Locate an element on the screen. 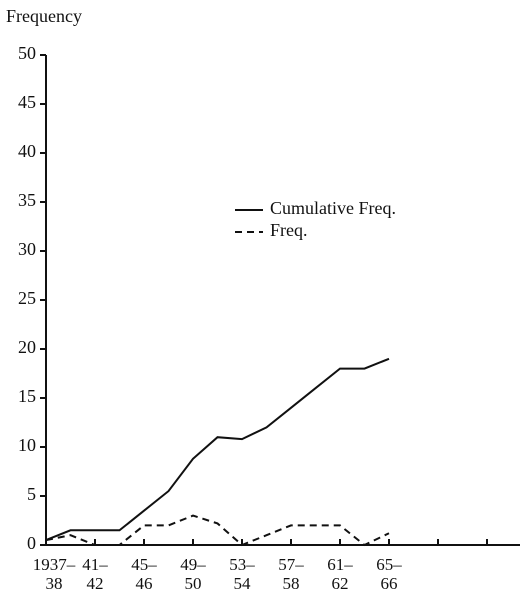 This screenshot has height=595, width=520. x-tick-label: 49– 50 is located at coordinates (193, 574).